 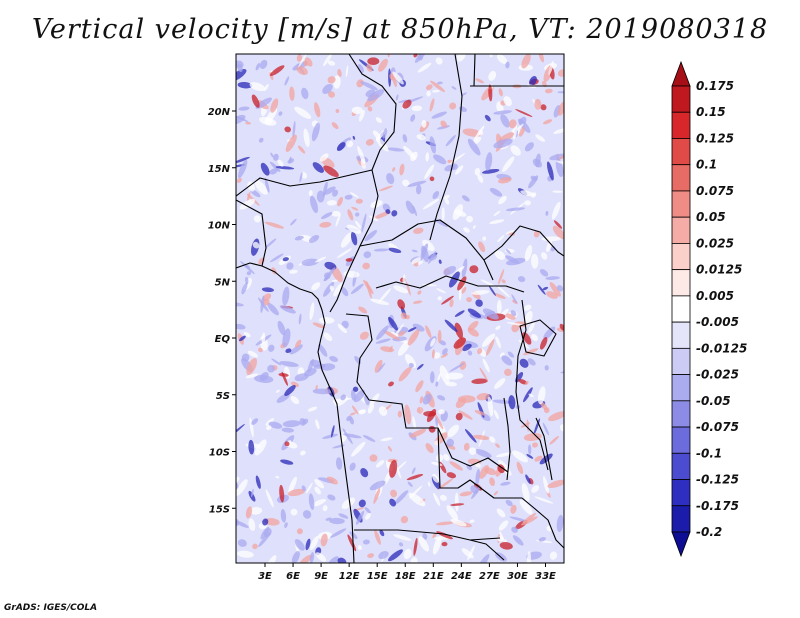 I want to click on border-drc-south, so click(x=438, y=436).